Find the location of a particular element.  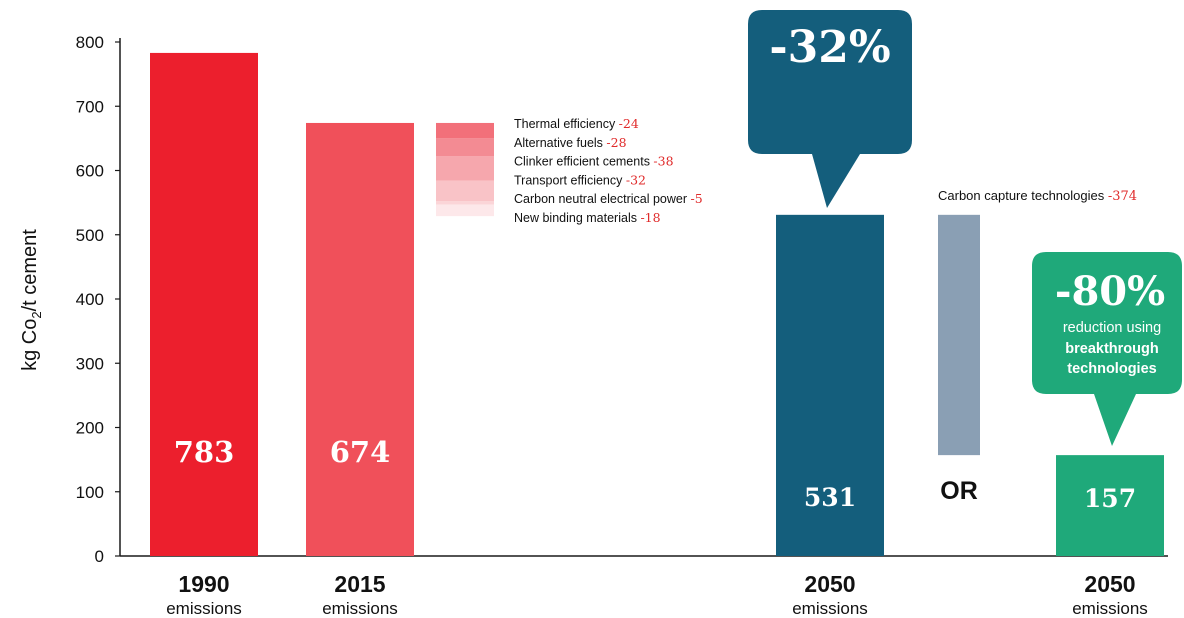

carbon-capture-name: Carbon capture technologies is located at coordinates (1023, 195).